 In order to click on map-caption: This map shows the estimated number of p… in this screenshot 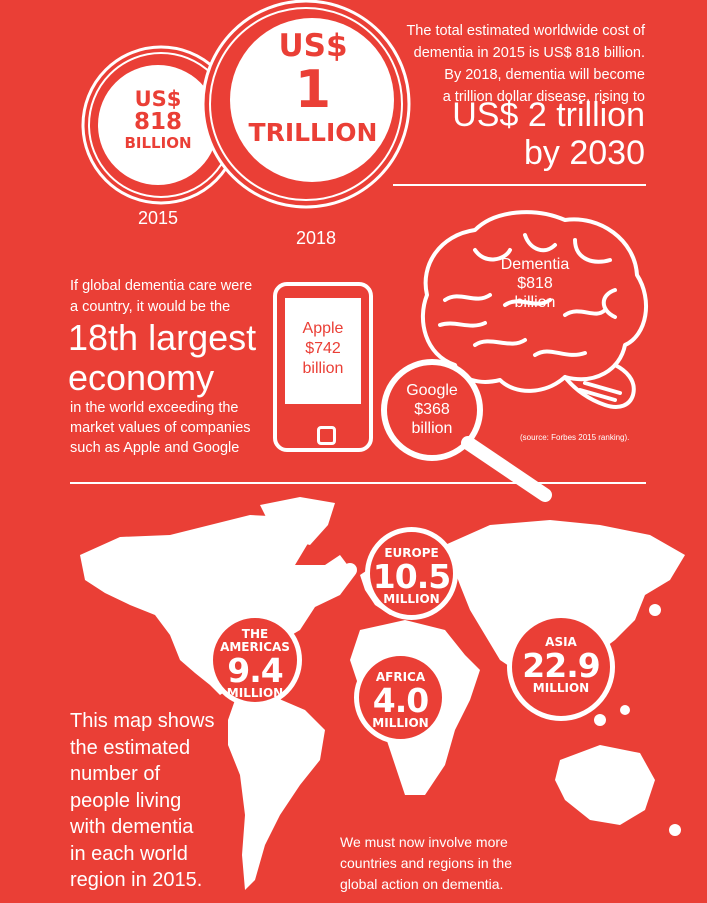, I will do `click(142, 801)`.